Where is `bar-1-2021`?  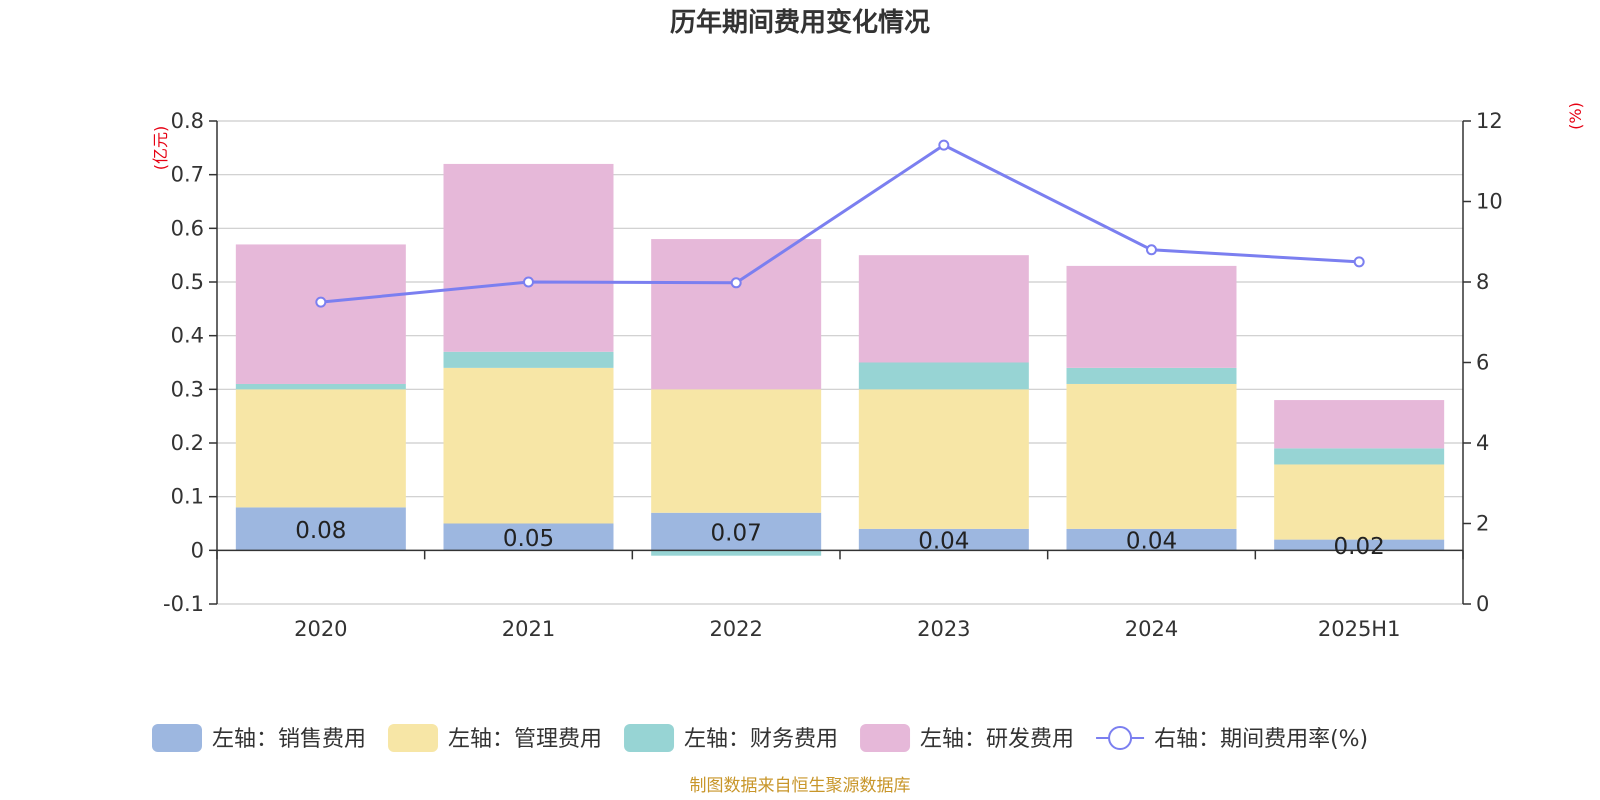 bar-1-2021 is located at coordinates (528, 537).